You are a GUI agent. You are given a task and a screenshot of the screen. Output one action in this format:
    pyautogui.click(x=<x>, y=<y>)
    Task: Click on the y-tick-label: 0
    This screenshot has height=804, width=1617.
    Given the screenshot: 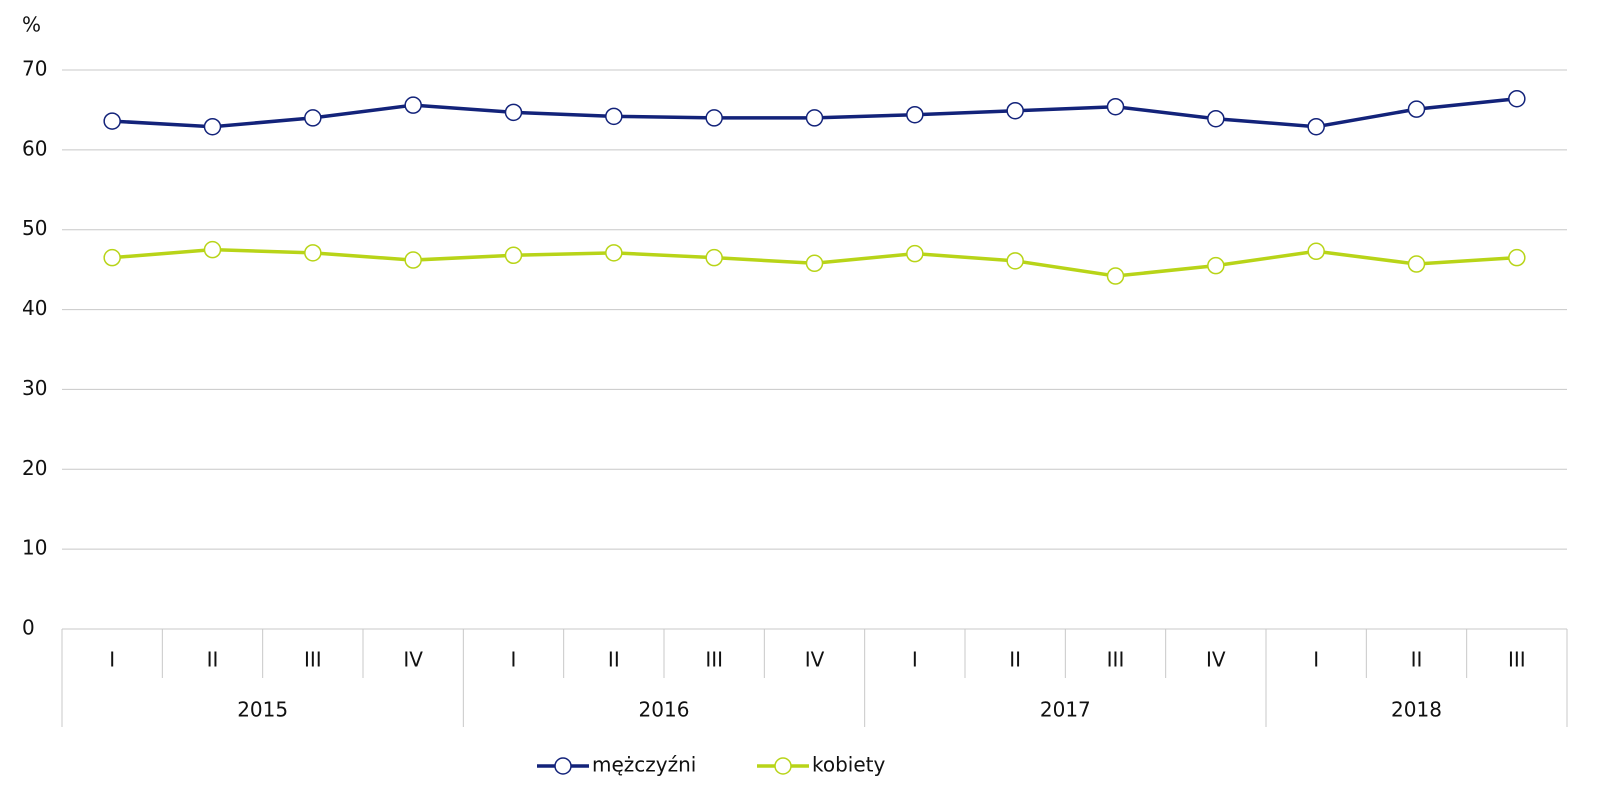 What is the action you would take?
    pyautogui.click(x=28, y=628)
    